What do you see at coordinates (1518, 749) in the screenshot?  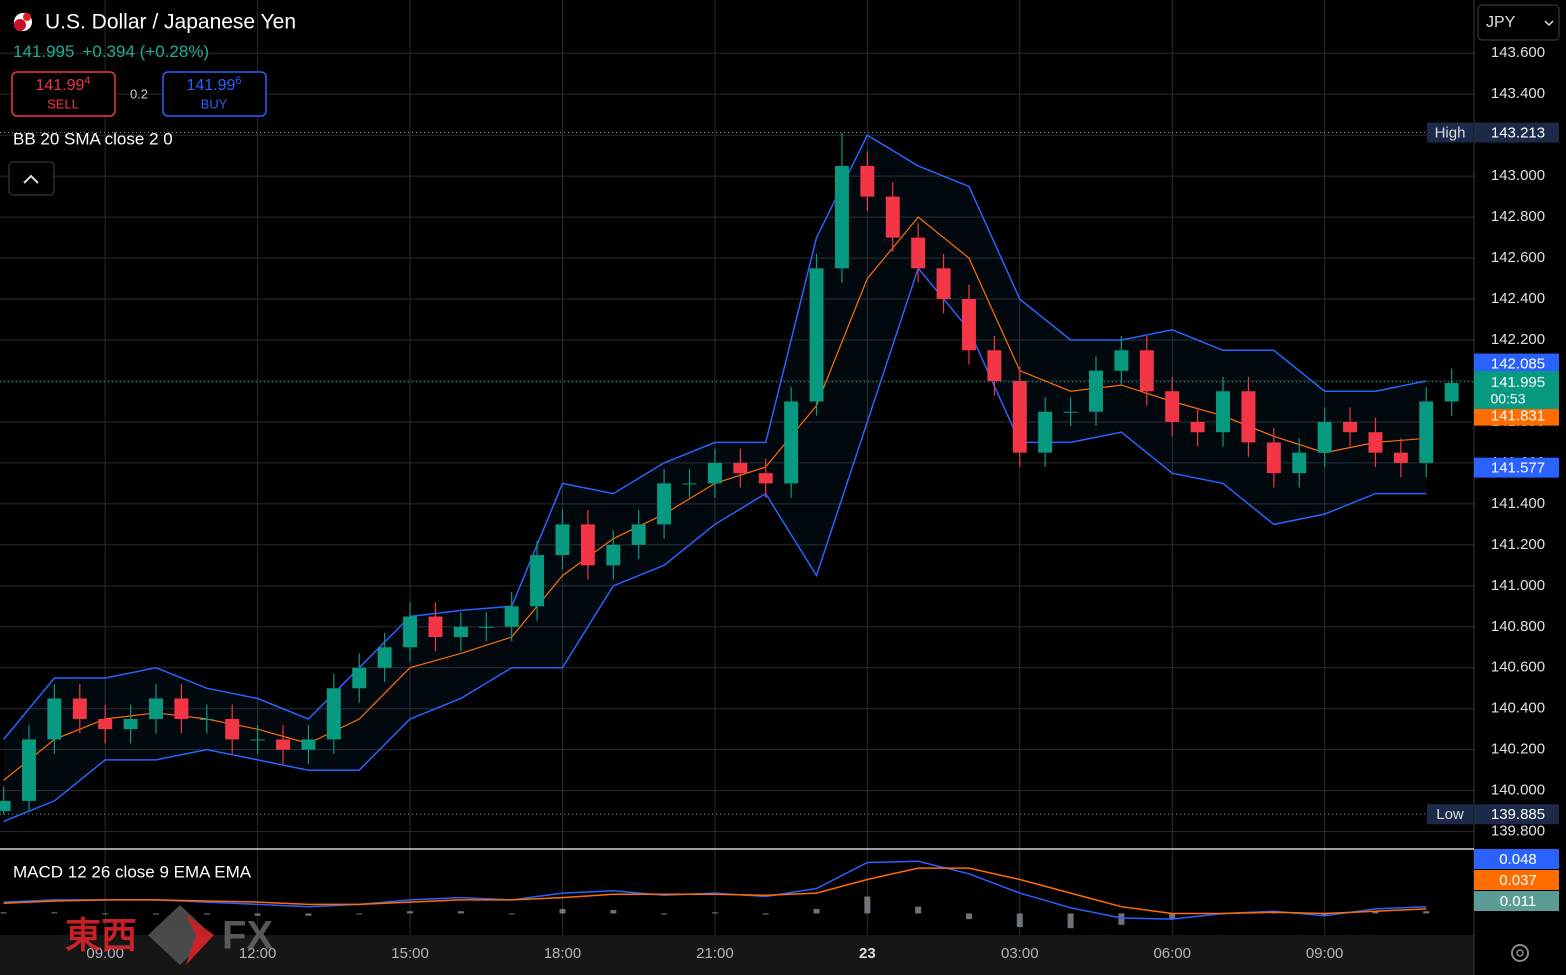 I see `y-tick-label: 140.200` at bounding box center [1518, 749].